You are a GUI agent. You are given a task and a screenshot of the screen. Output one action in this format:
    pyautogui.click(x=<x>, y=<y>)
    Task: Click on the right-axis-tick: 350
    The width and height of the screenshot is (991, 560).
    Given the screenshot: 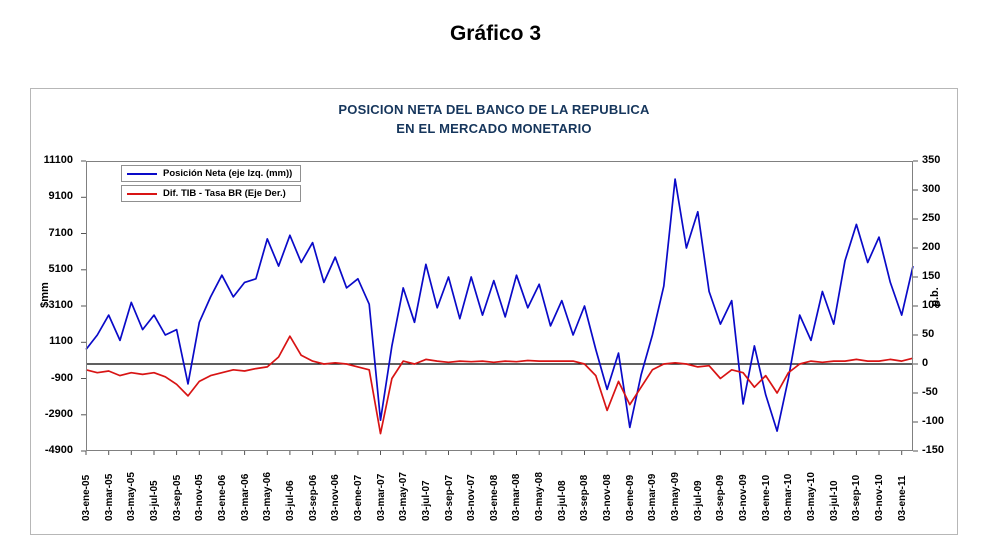 What is the action you would take?
    pyautogui.click(x=931, y=160)
    